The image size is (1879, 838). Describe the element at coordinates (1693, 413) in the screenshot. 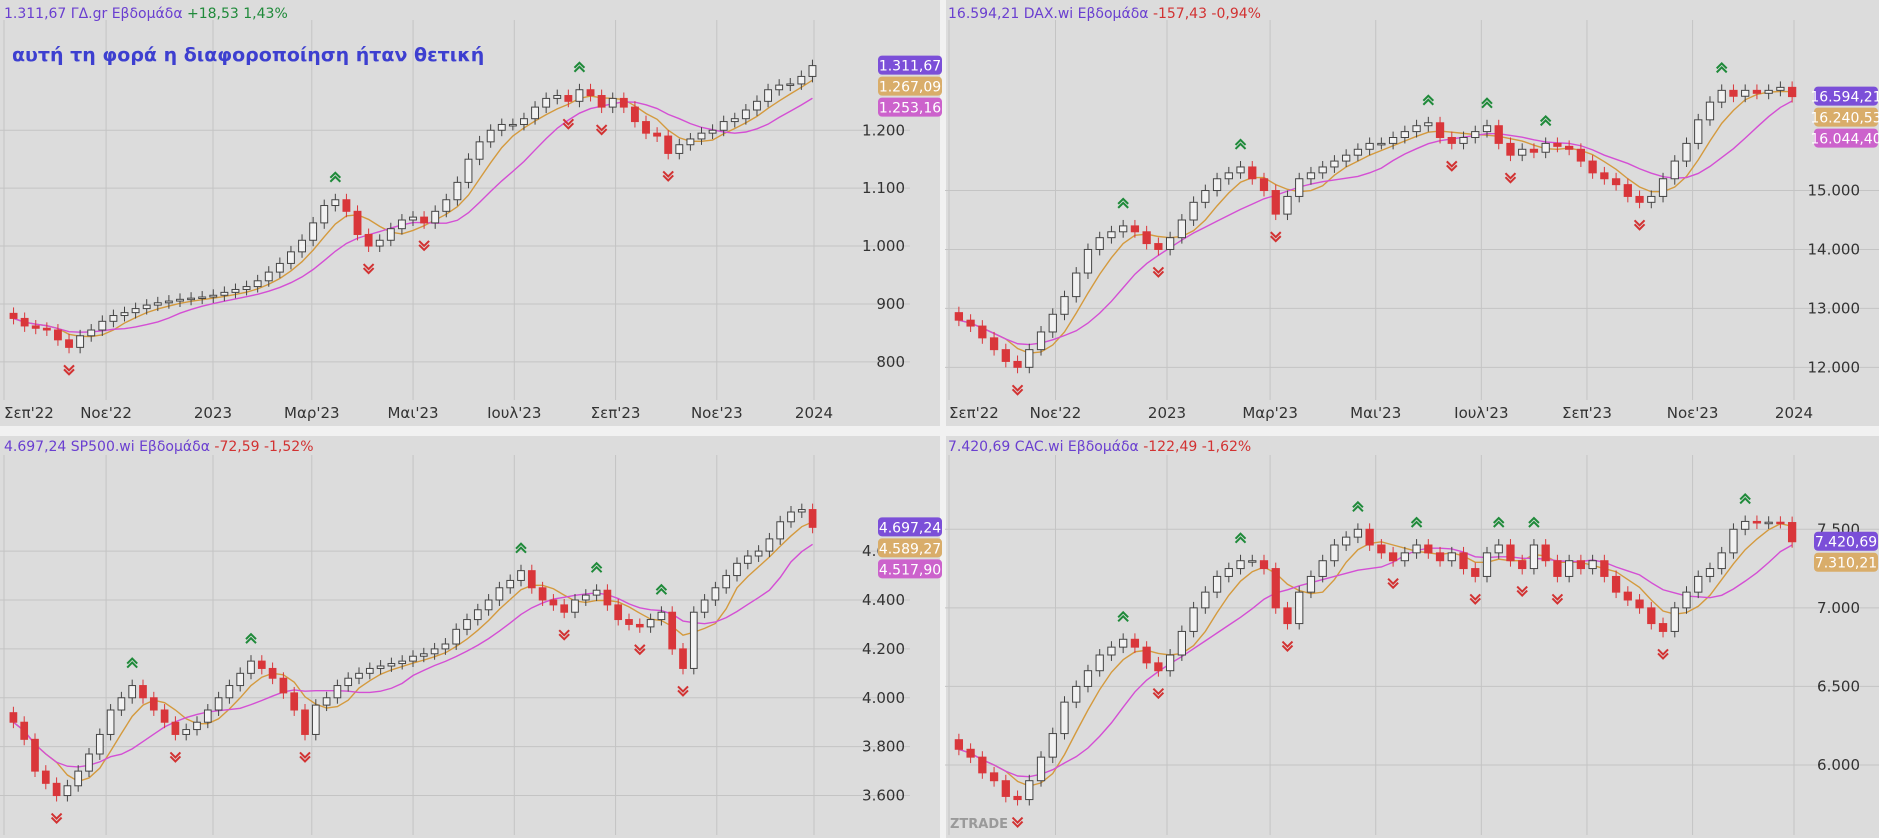

I see `x-tick-label: Νοε'23` at that location.